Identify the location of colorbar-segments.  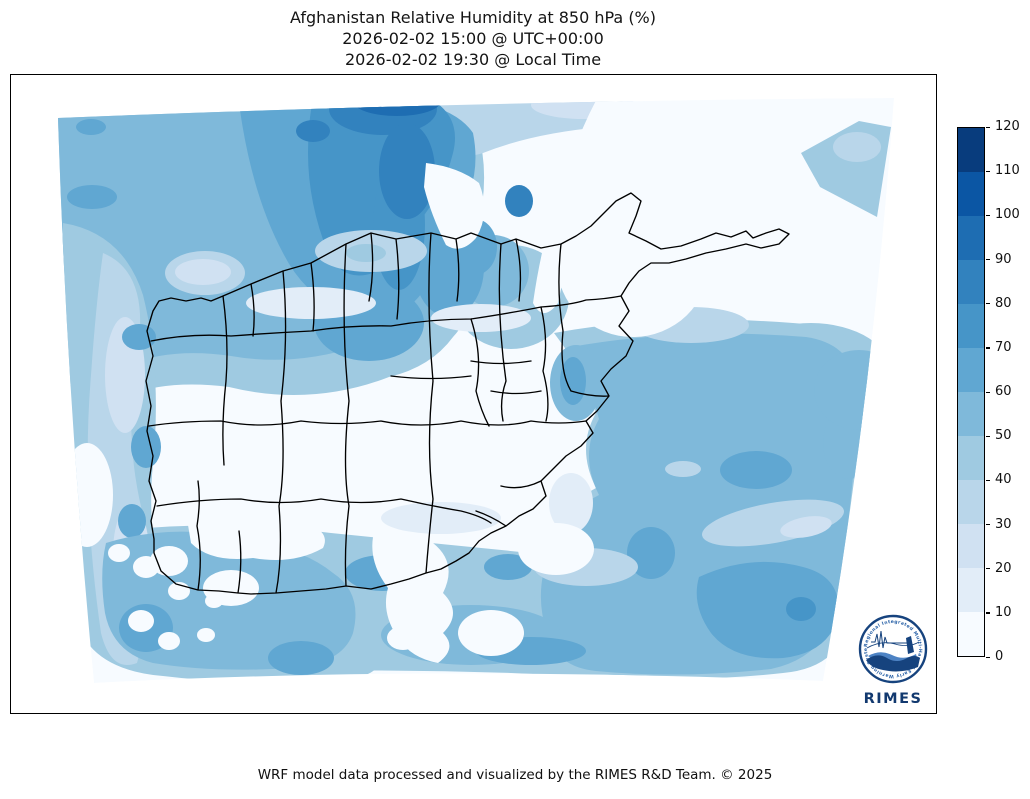
(971, 392).